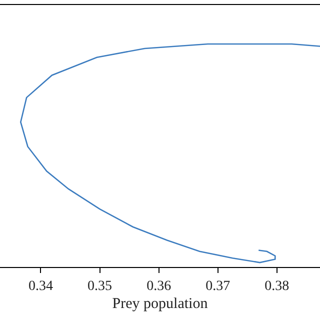 Image resolution: width=320 pixels, height=320 pixels. I want to click on x-tick-label: 0.34, so click(40, 286).